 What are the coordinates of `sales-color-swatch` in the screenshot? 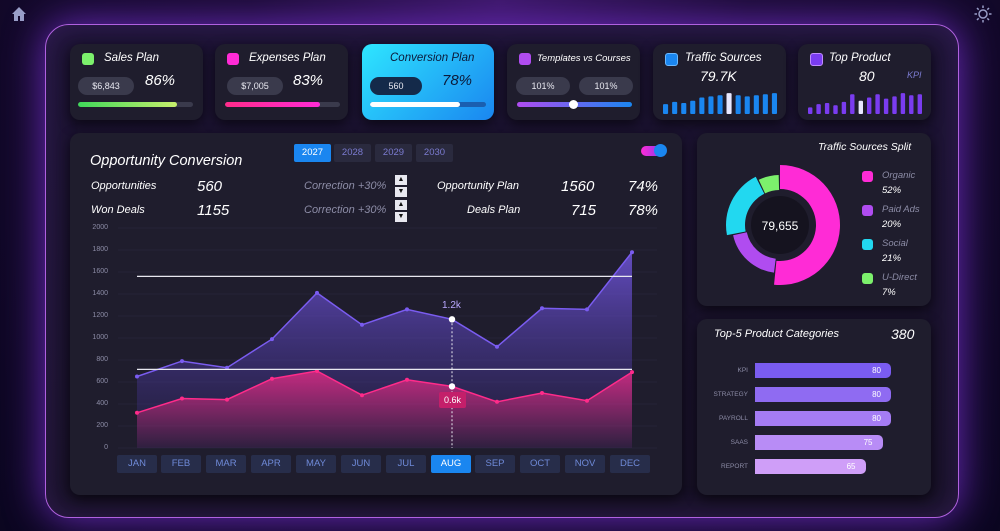 It's located at (88, 59).